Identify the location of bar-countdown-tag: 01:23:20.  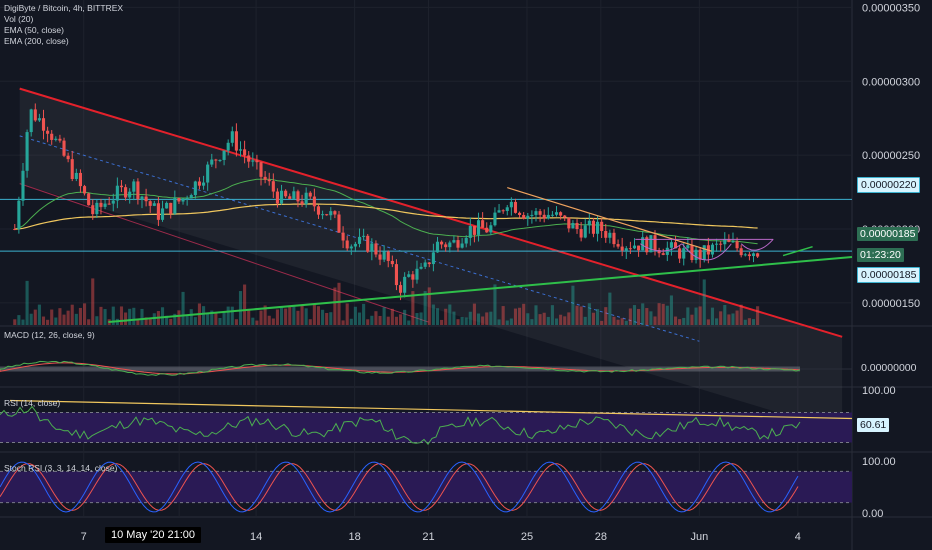
(880, 255).